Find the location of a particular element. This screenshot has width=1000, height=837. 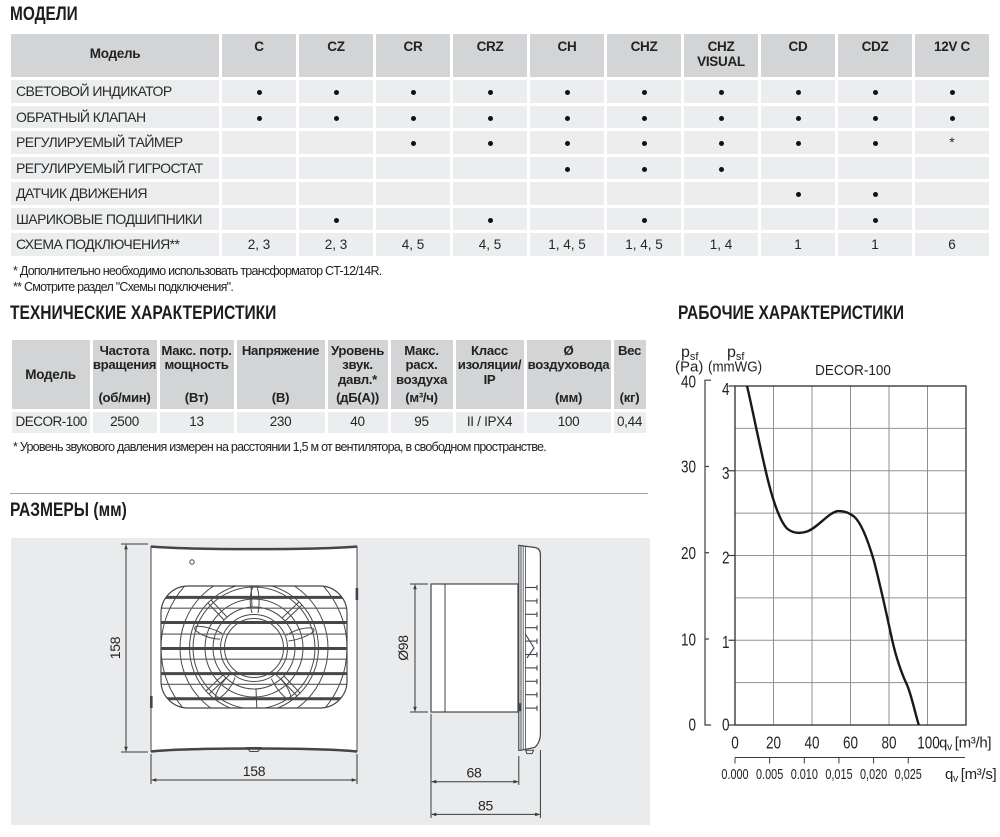

svg-text: 3 is located at coordinates (726, 473).